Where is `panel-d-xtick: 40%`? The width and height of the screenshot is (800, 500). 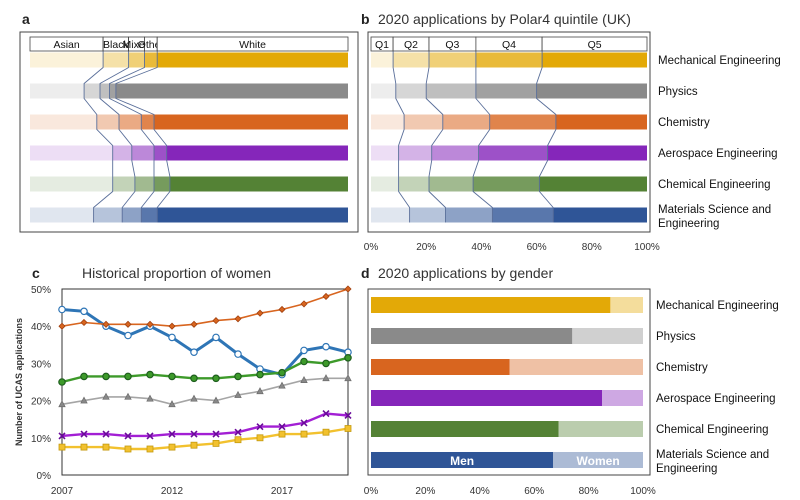 panel-d-xtick: 40% is located at coordinates (480, 491).